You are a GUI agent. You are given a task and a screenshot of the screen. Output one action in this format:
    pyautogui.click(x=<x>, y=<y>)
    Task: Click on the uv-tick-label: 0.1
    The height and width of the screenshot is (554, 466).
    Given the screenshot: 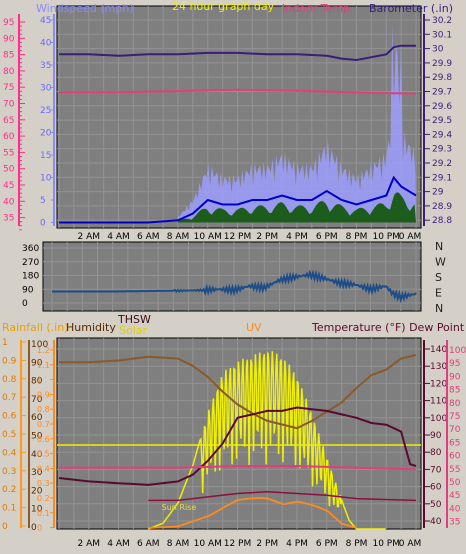 What is the action you would take?
    pyautogui.click(x=43, y=513)
    